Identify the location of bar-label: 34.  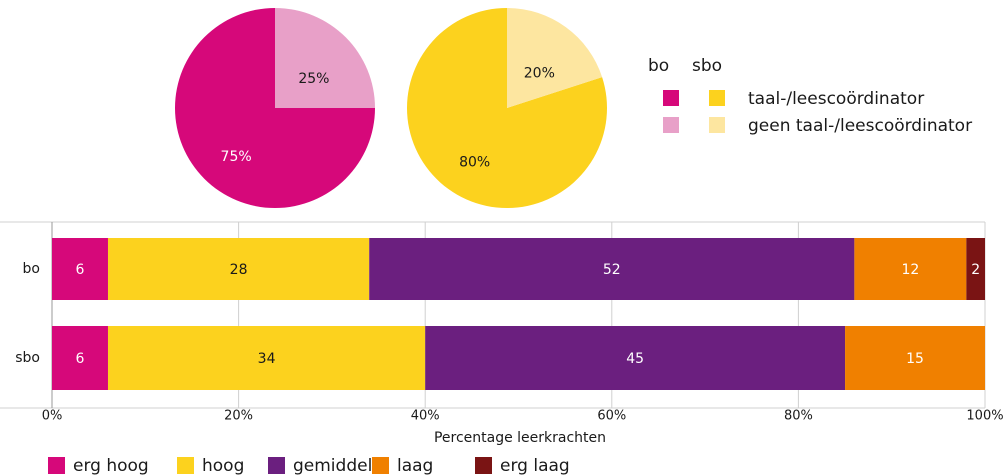
(267, 359).